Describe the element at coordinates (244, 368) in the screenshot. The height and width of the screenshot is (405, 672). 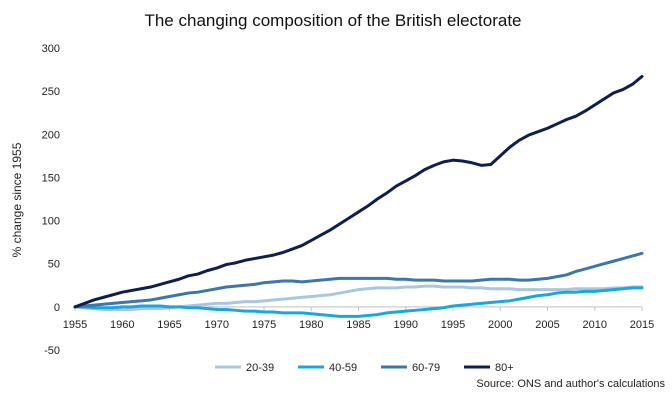
I see `legend-item-20-39: 20-39` at that location.